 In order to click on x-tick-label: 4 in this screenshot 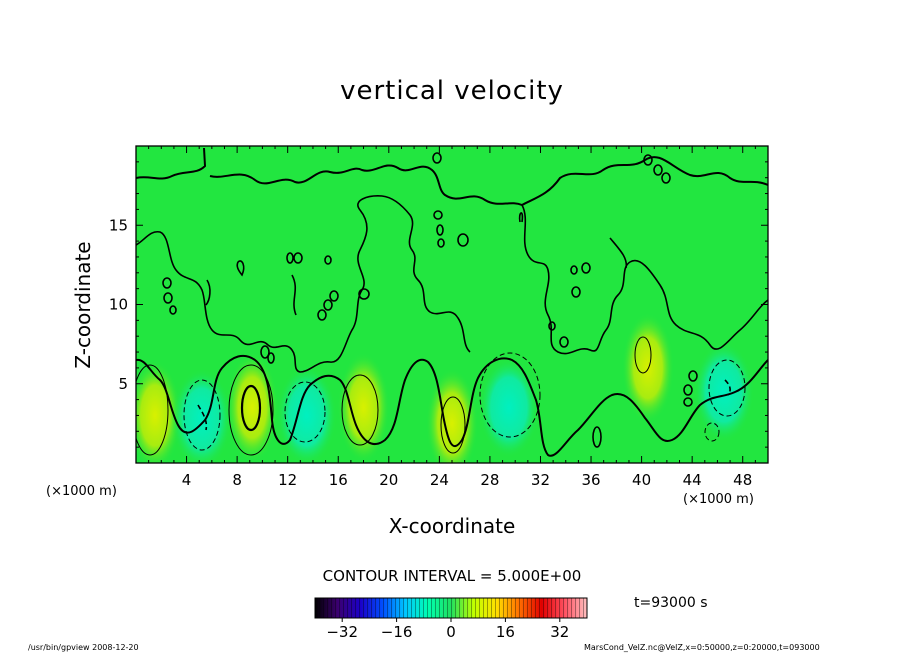, I will do `click(187, 480)`.